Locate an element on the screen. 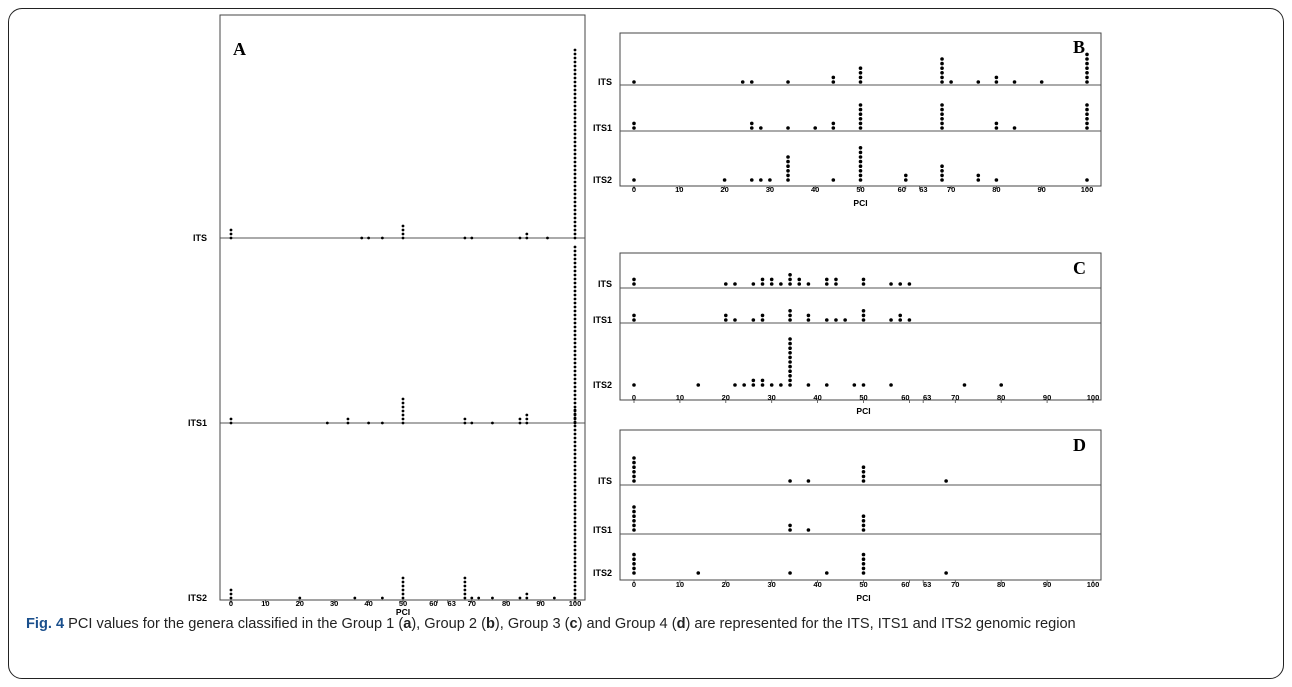  x-tick-label: 30 is located at coordinates (334, 603).